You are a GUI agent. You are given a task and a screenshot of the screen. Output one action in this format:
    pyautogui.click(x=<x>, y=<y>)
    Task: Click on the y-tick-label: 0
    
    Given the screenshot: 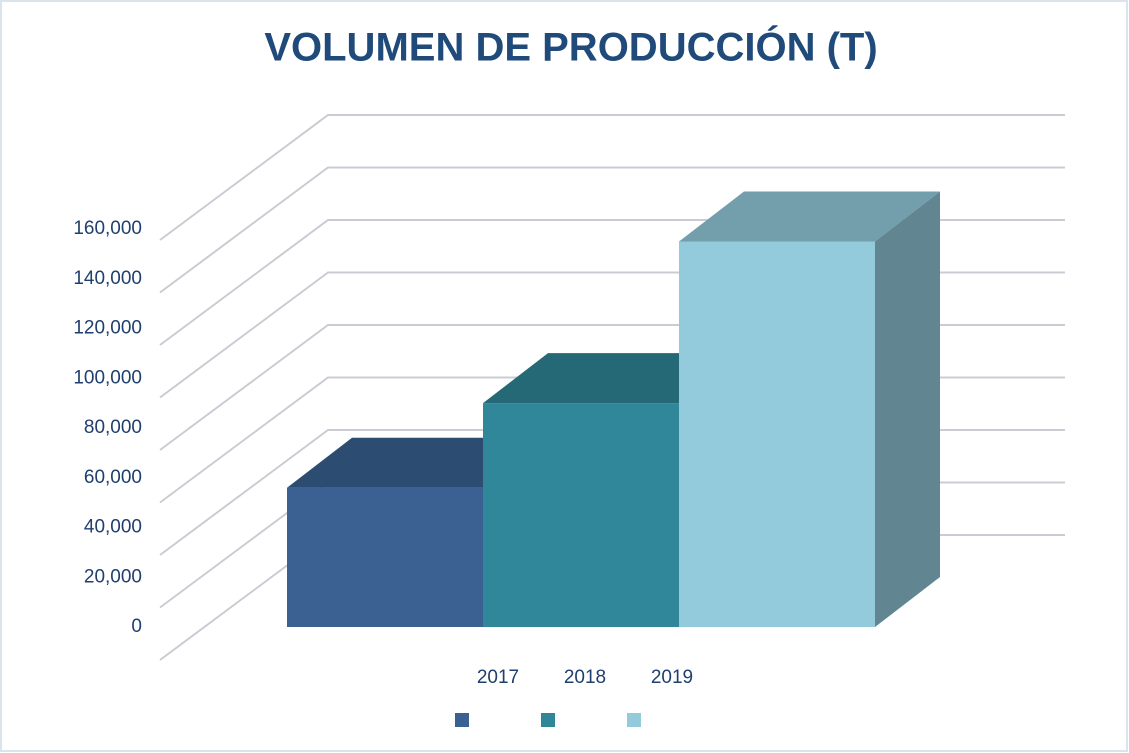 What is the action you would take?
    pyautogui.click(x=136, y=626)
    